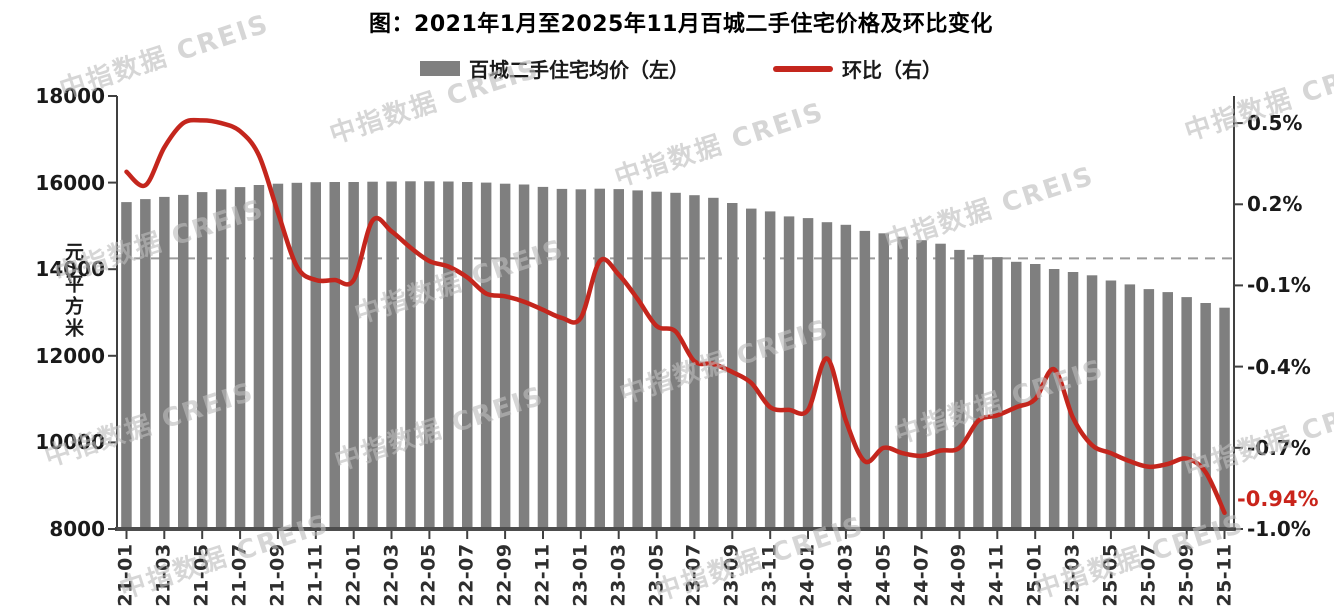 This screenshot has height=616, width=1334. Describe the element at coordinates (70, 183) in the screenshot. I see `left-axis-tick-label: 16000` at that location.